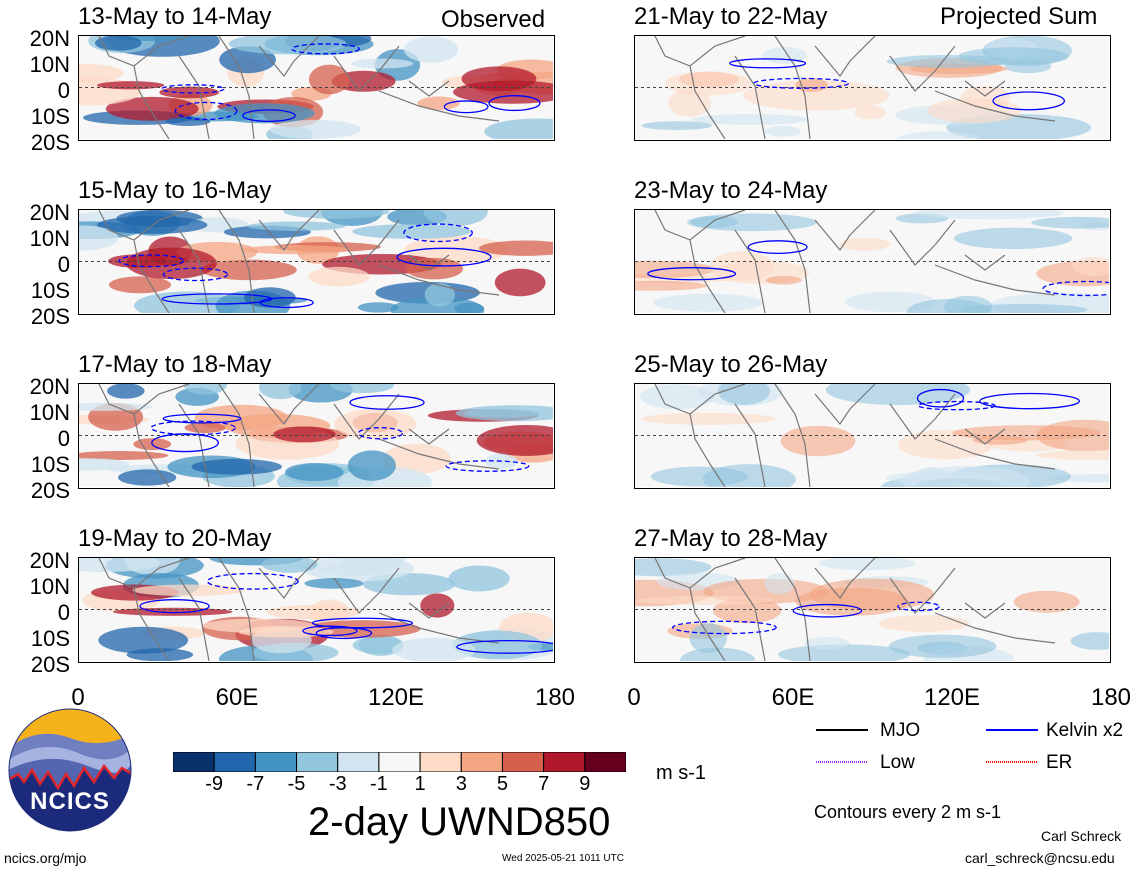 This screenshot has height=872, width=1135. What do you see at coordinates (731, 364) in the screenshot?
I see `panel-title-proj-3: 25-May to 26-May` at bounding box center [731, 364].